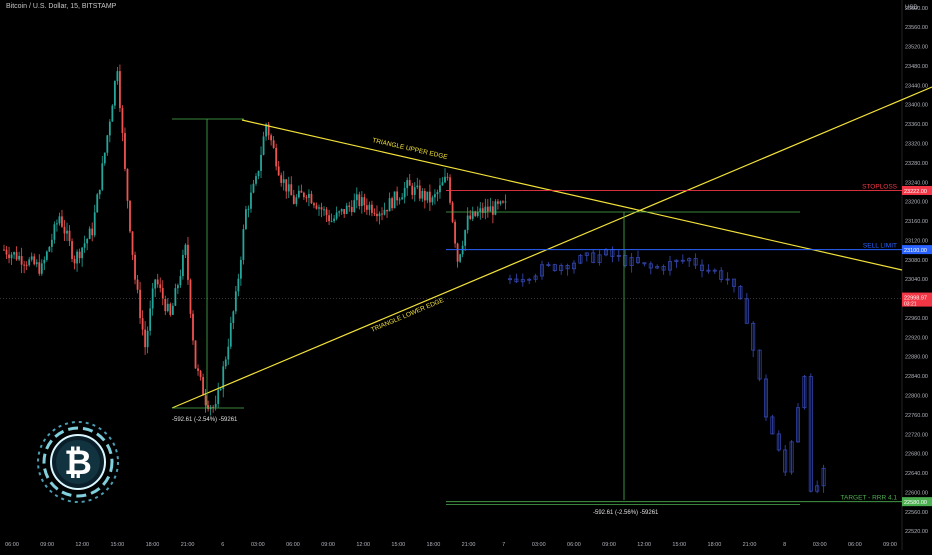  I want to click on price-tick-label: 23080.00, so click(916, 261).